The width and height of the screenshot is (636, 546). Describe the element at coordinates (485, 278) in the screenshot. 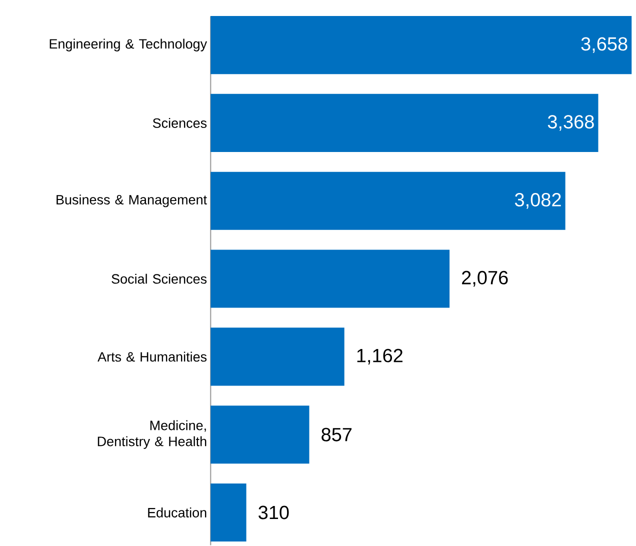

I see `data-label: 2,076` at that location.